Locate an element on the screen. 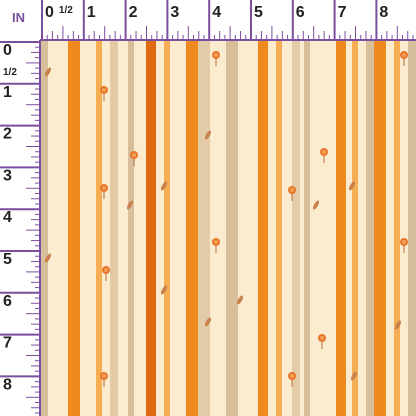 This screenshot has width=416, height=416. top-ruler-label: 5 is located at coordinates (258, 12).